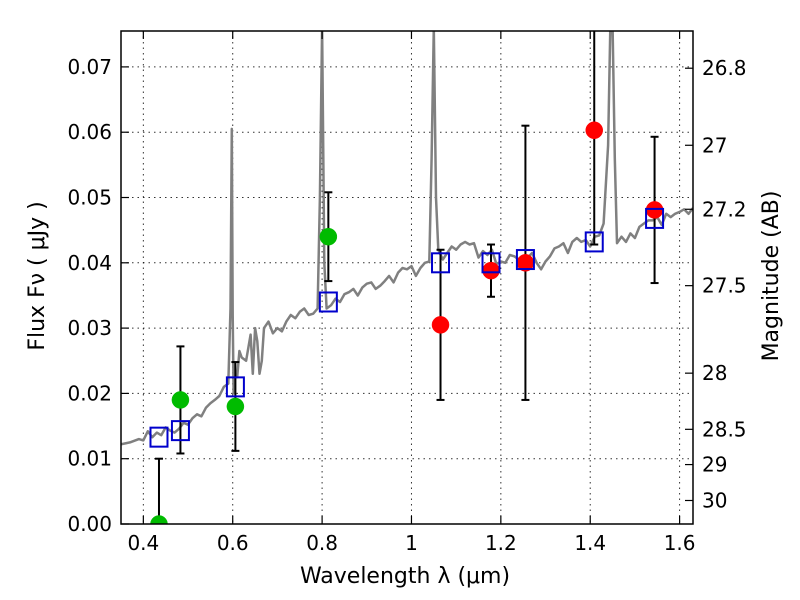 Image resolution: width=800 pixels, height=600 pixels. Describe the element at coordinates (322, 543) in the screenshot. I see `x-tick-label: 0.8` at that location.